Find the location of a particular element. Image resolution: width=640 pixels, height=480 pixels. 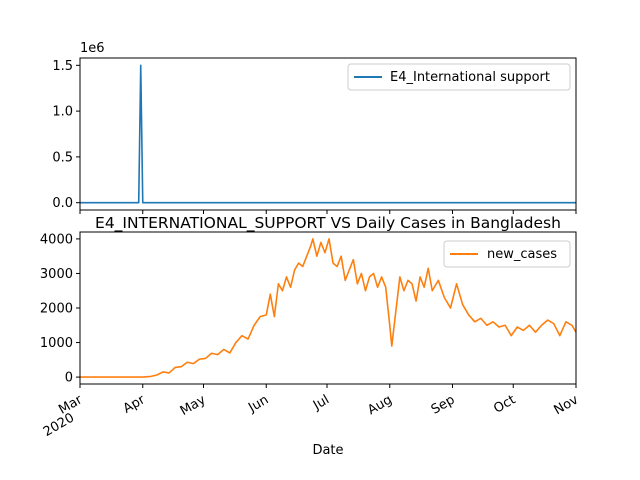

x-tick-label: May is located at coordinates (193, 405).